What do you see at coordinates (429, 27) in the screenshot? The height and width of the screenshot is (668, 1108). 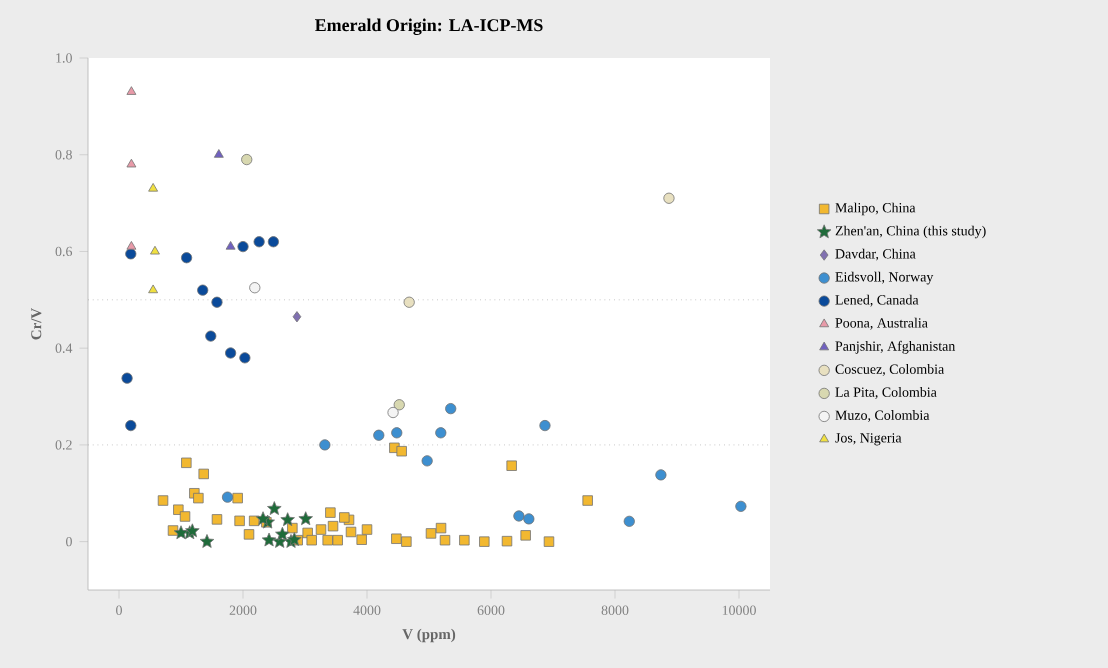 I see `chart-title: Emerald Origin: LA-ICP-MS` at bounding box center [429, 27].